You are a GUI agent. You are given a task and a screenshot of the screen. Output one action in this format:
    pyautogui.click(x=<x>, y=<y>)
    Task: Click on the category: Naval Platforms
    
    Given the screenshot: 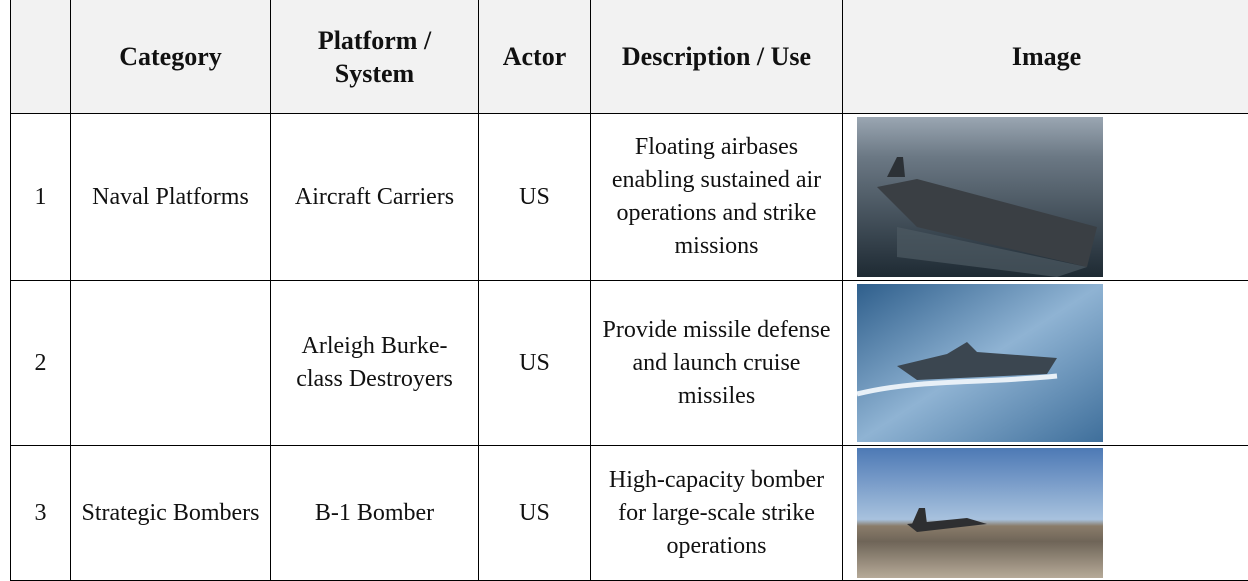 What is the action you would take?
    pyautogui.click(x=171, y=197)
    